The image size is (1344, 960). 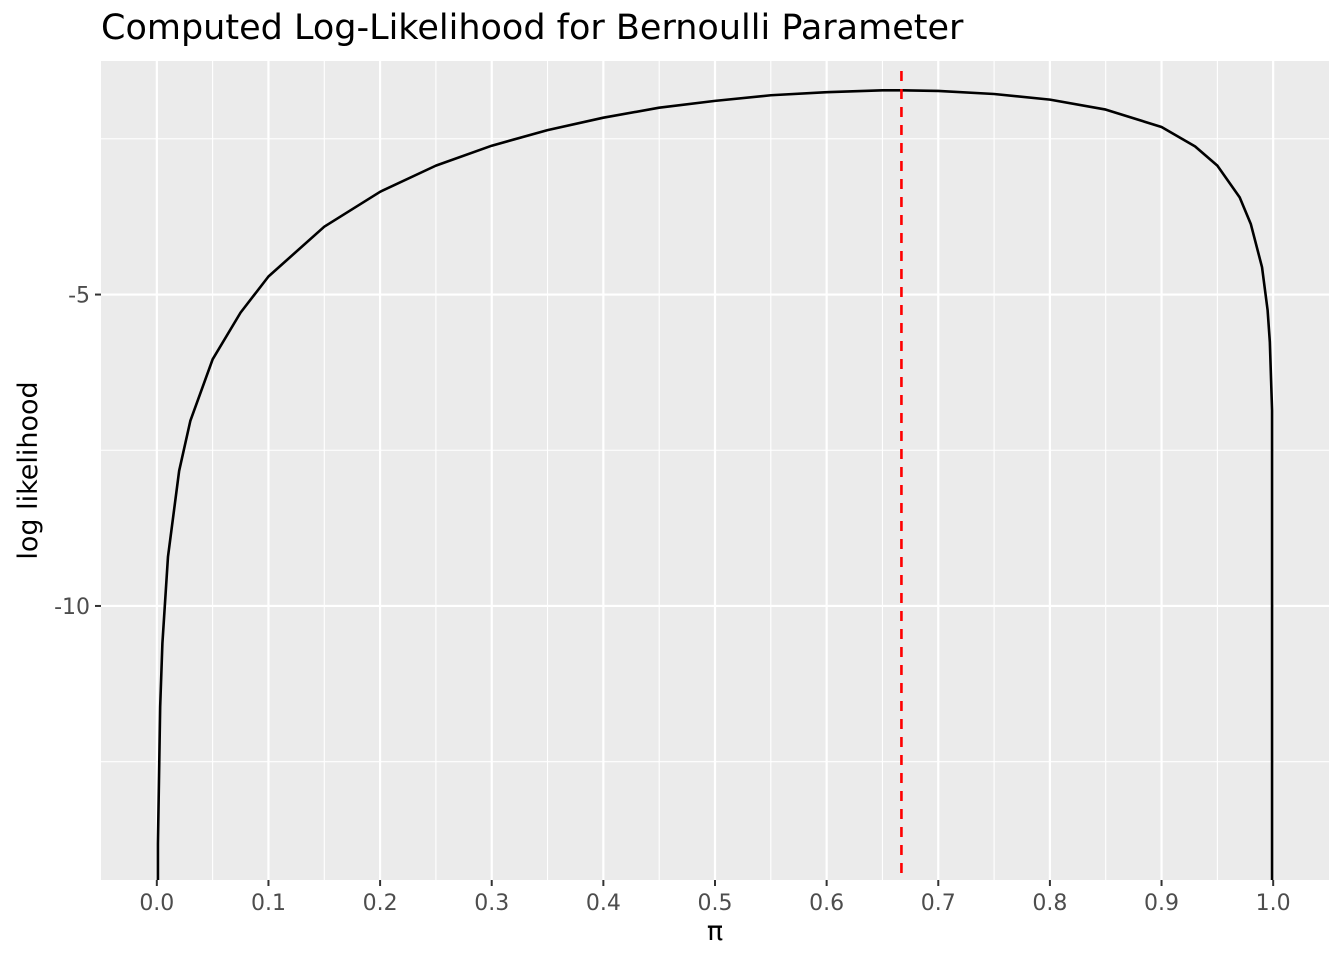 What do you see at coordinates (715, 903) in the screenshot?
I see `x-tick-label: 0.5` at bounding box center [715, 903].